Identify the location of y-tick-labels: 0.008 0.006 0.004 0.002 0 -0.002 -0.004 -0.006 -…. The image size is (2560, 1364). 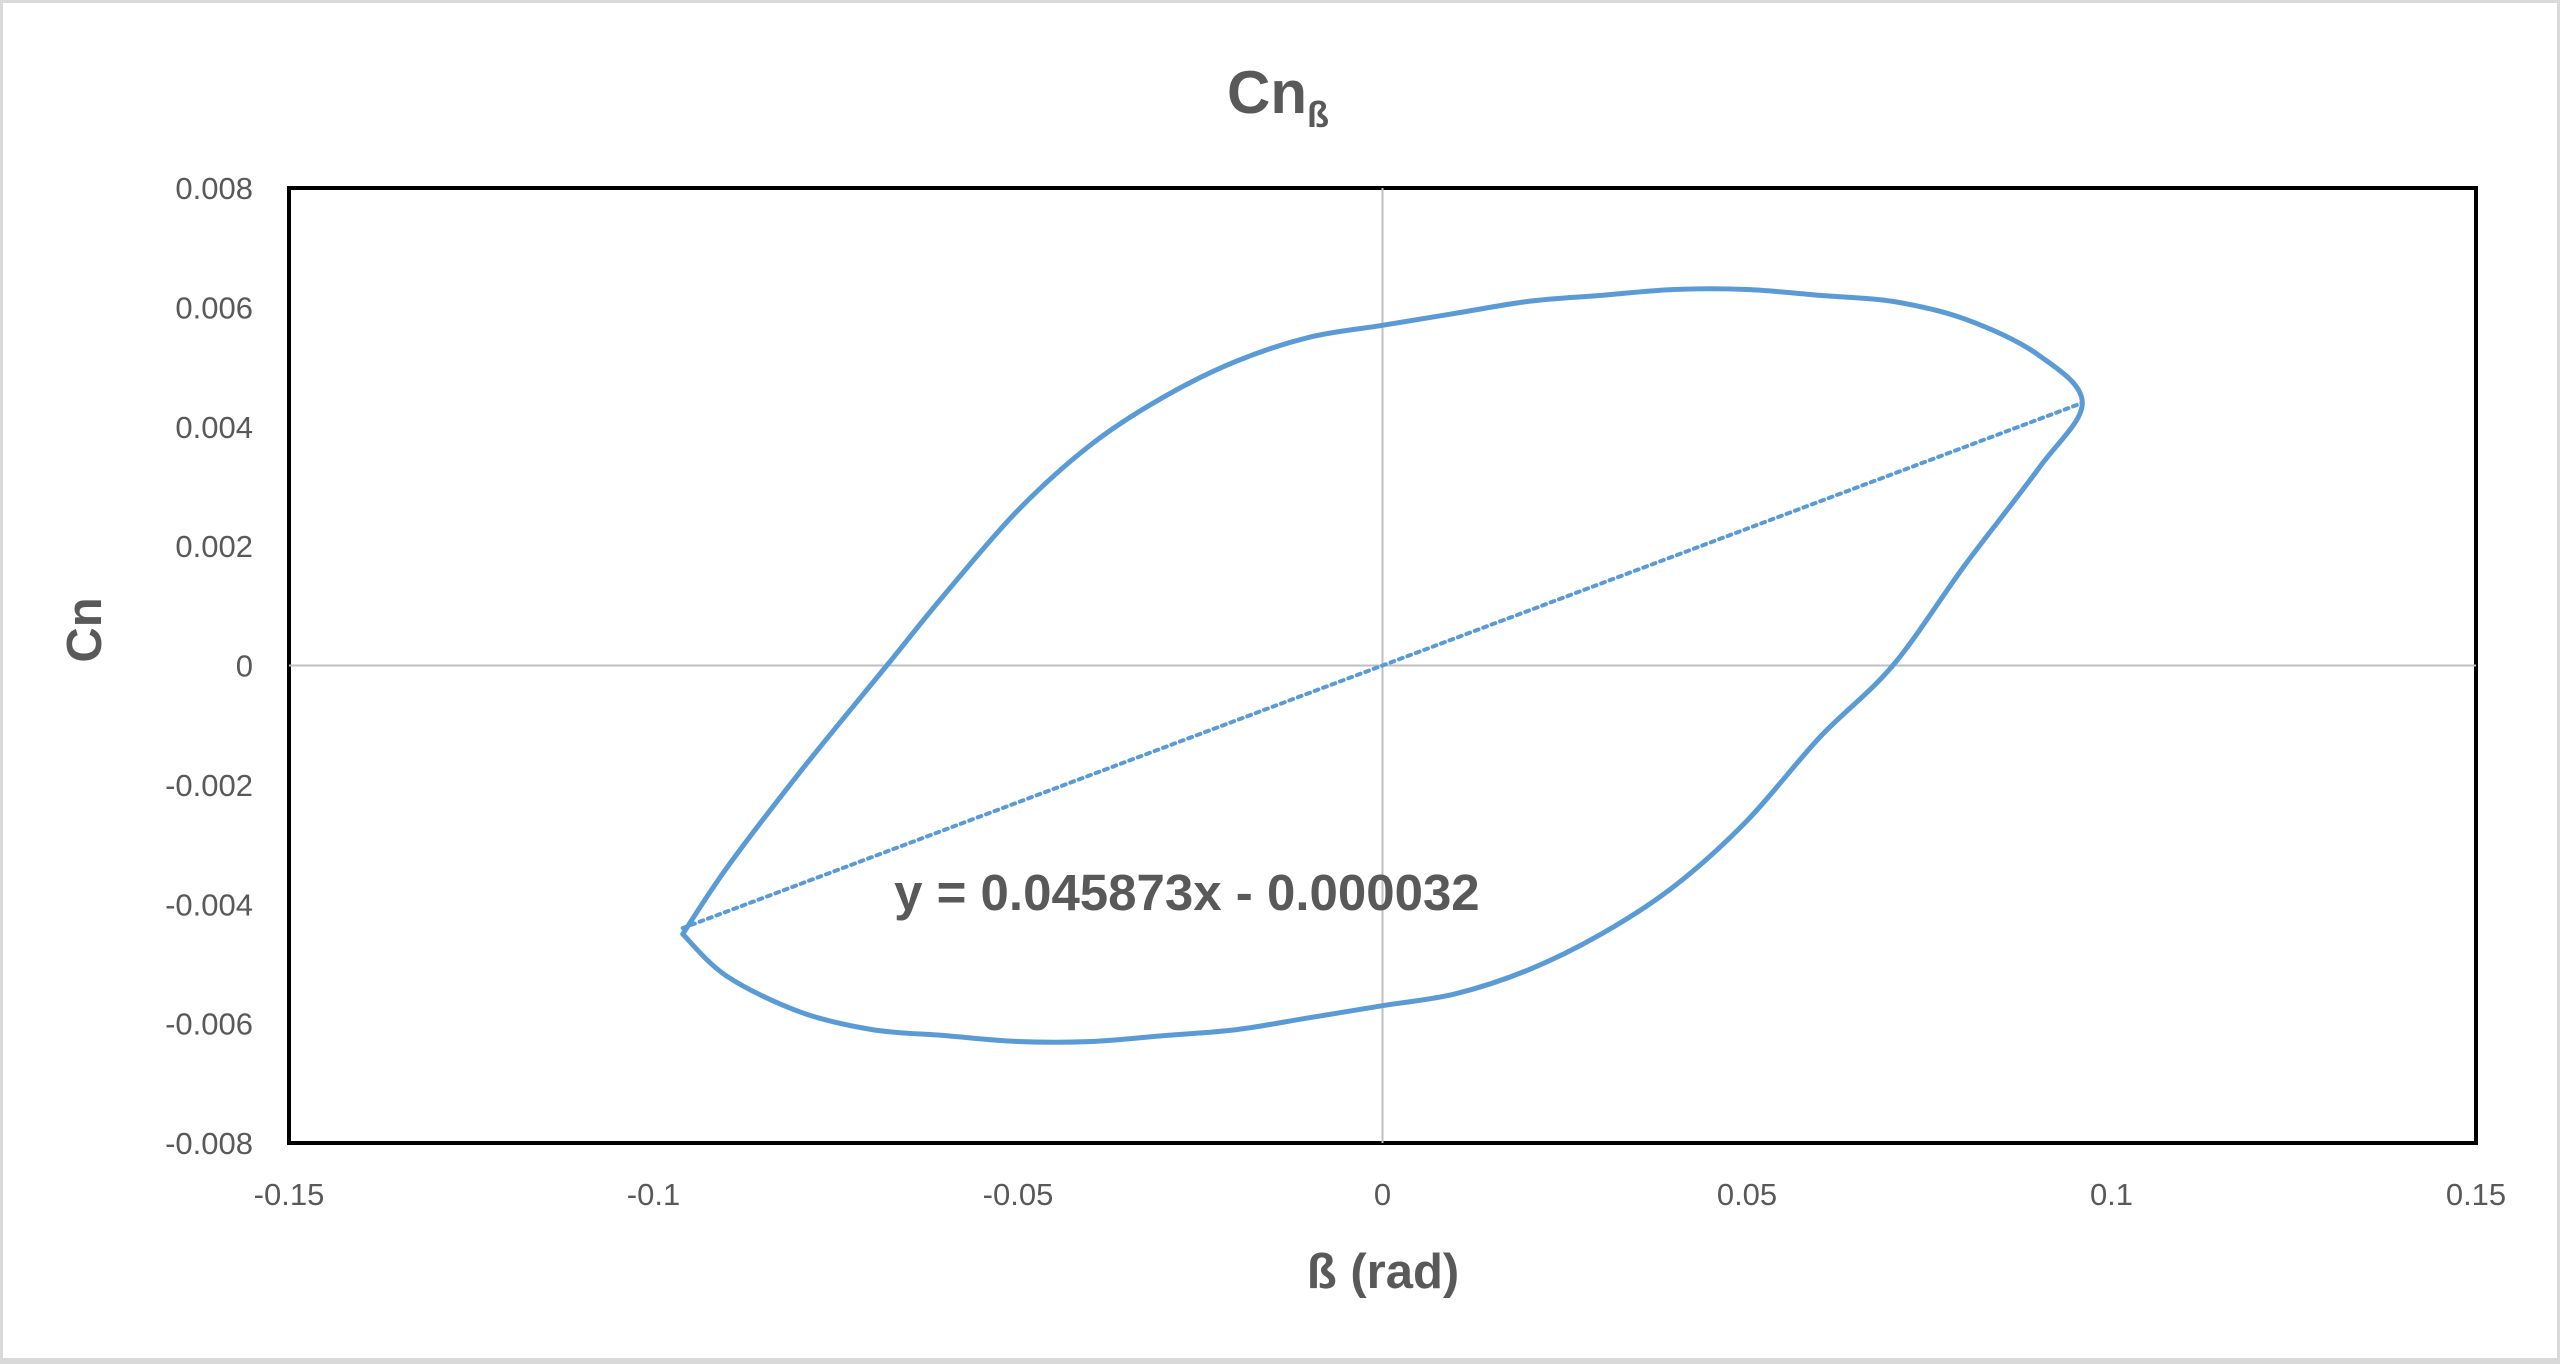
(209, 666).